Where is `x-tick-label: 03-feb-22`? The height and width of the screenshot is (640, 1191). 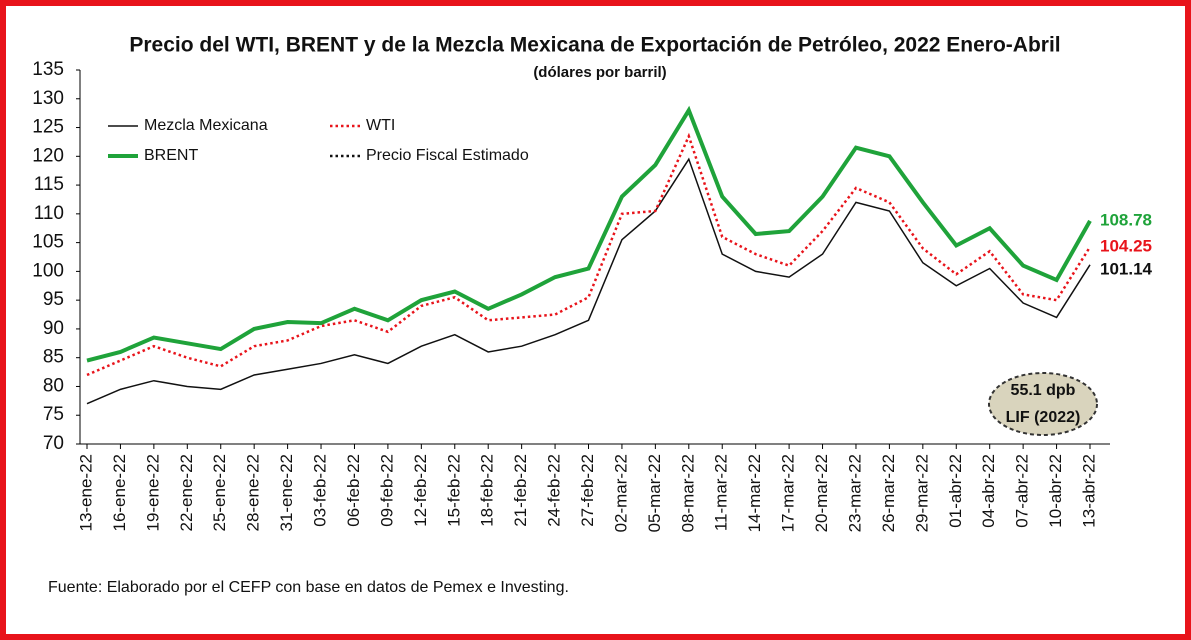
x-tick-label: 03-feb-22 is located at coordinates (320, 490).